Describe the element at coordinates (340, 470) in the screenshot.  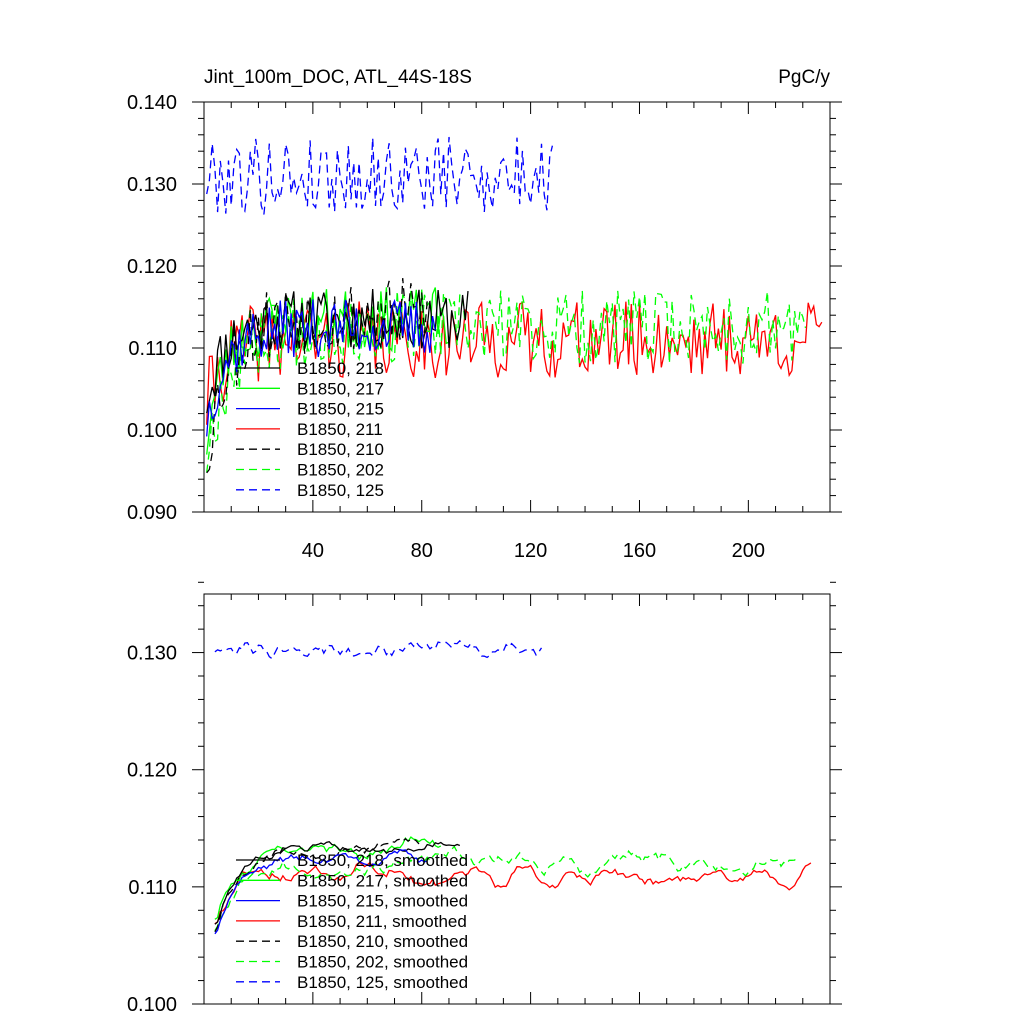
I see `legend-label: B1850, 202` at that location.